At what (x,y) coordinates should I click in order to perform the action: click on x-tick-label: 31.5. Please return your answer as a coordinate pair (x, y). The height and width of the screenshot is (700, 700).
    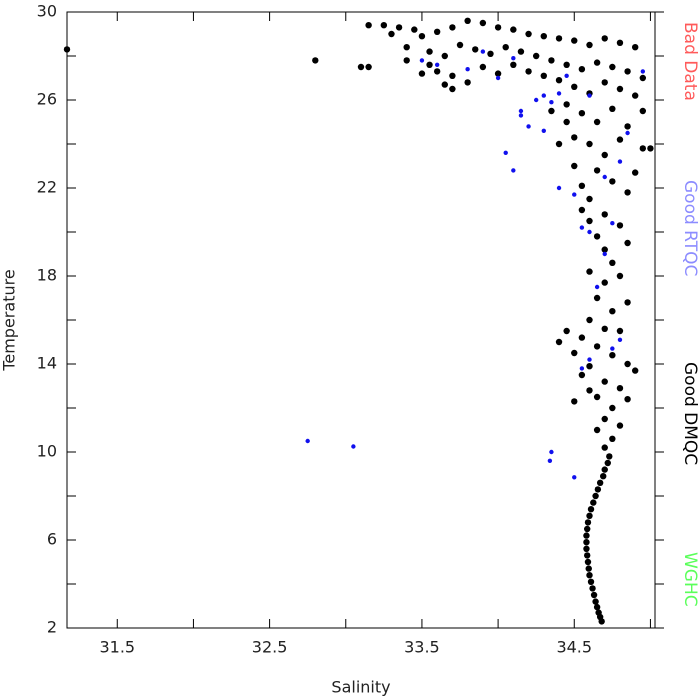
    Looking at the image, I should click on (117, 647).